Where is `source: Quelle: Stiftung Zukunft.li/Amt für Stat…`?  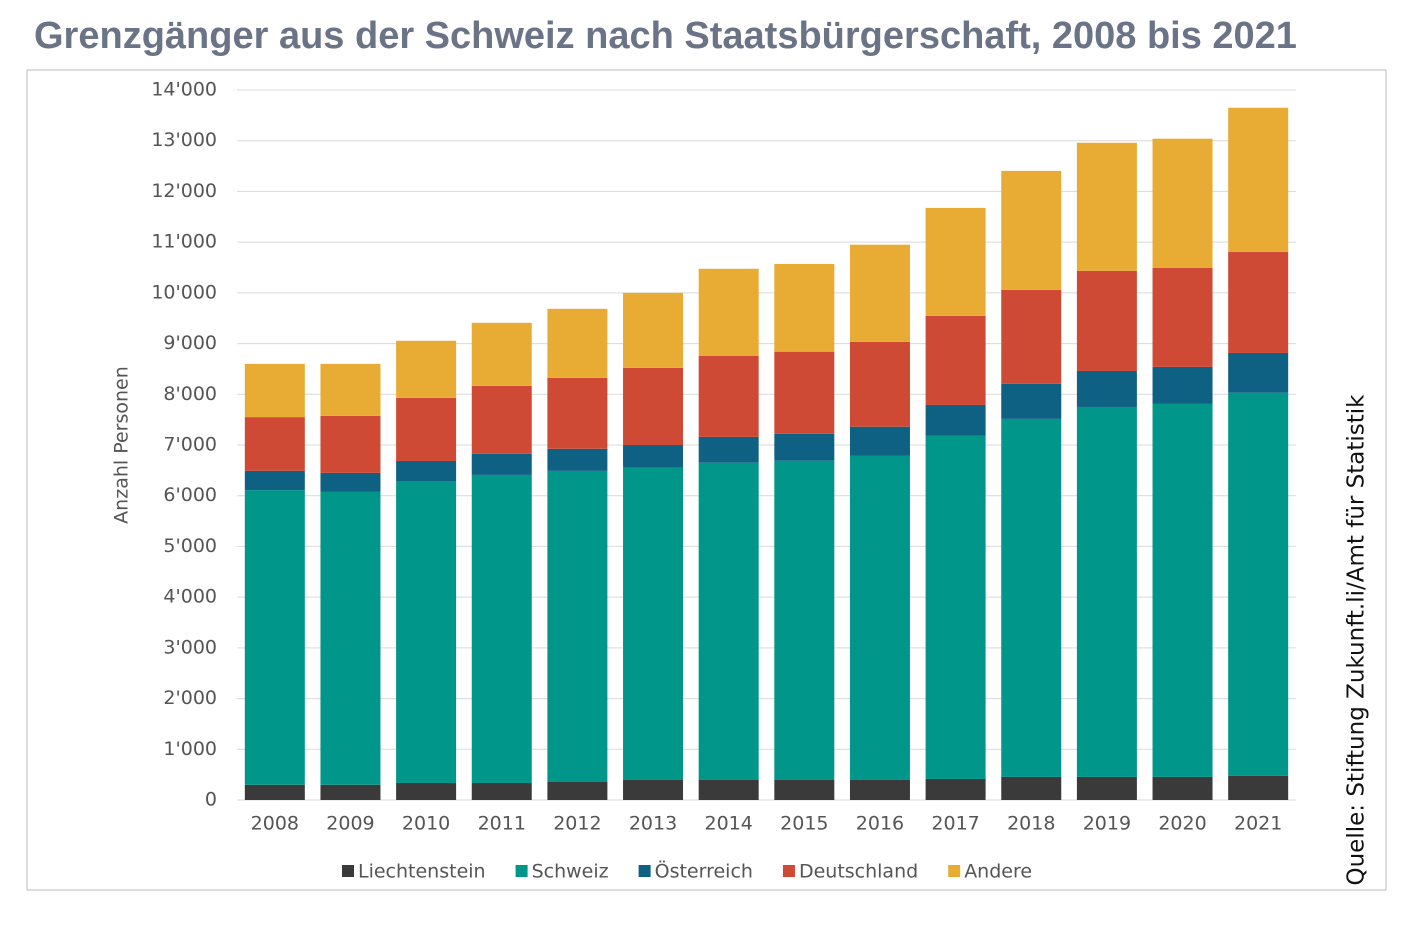 source: Quelle: Stiftung Zukunft.li/Amt für Stat… is located at coordinates (1357, 640).